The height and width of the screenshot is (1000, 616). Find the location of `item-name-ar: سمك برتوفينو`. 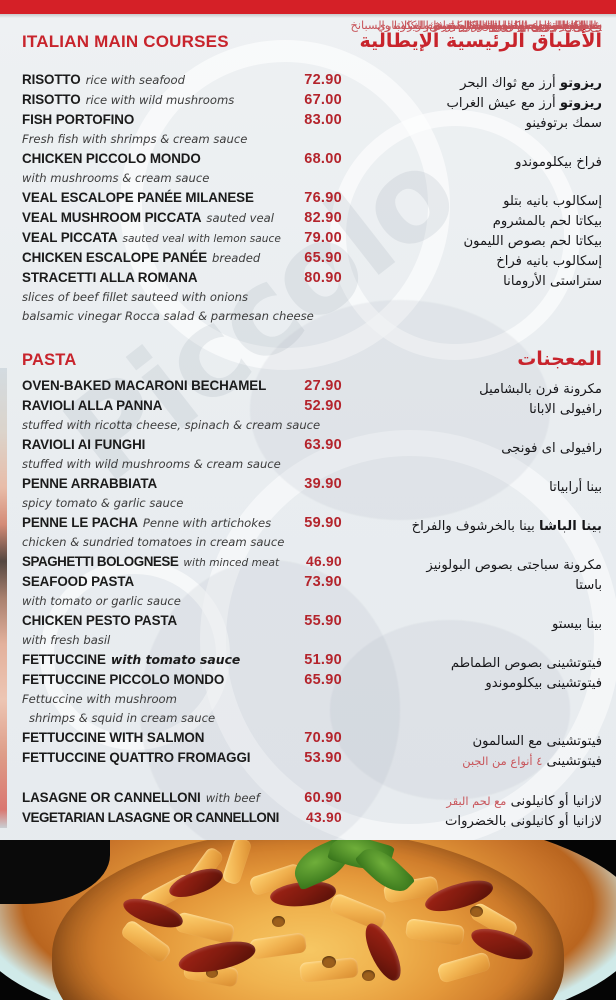

item-name-ar: سمك برتوفينو is located at coordinates (564, 123).